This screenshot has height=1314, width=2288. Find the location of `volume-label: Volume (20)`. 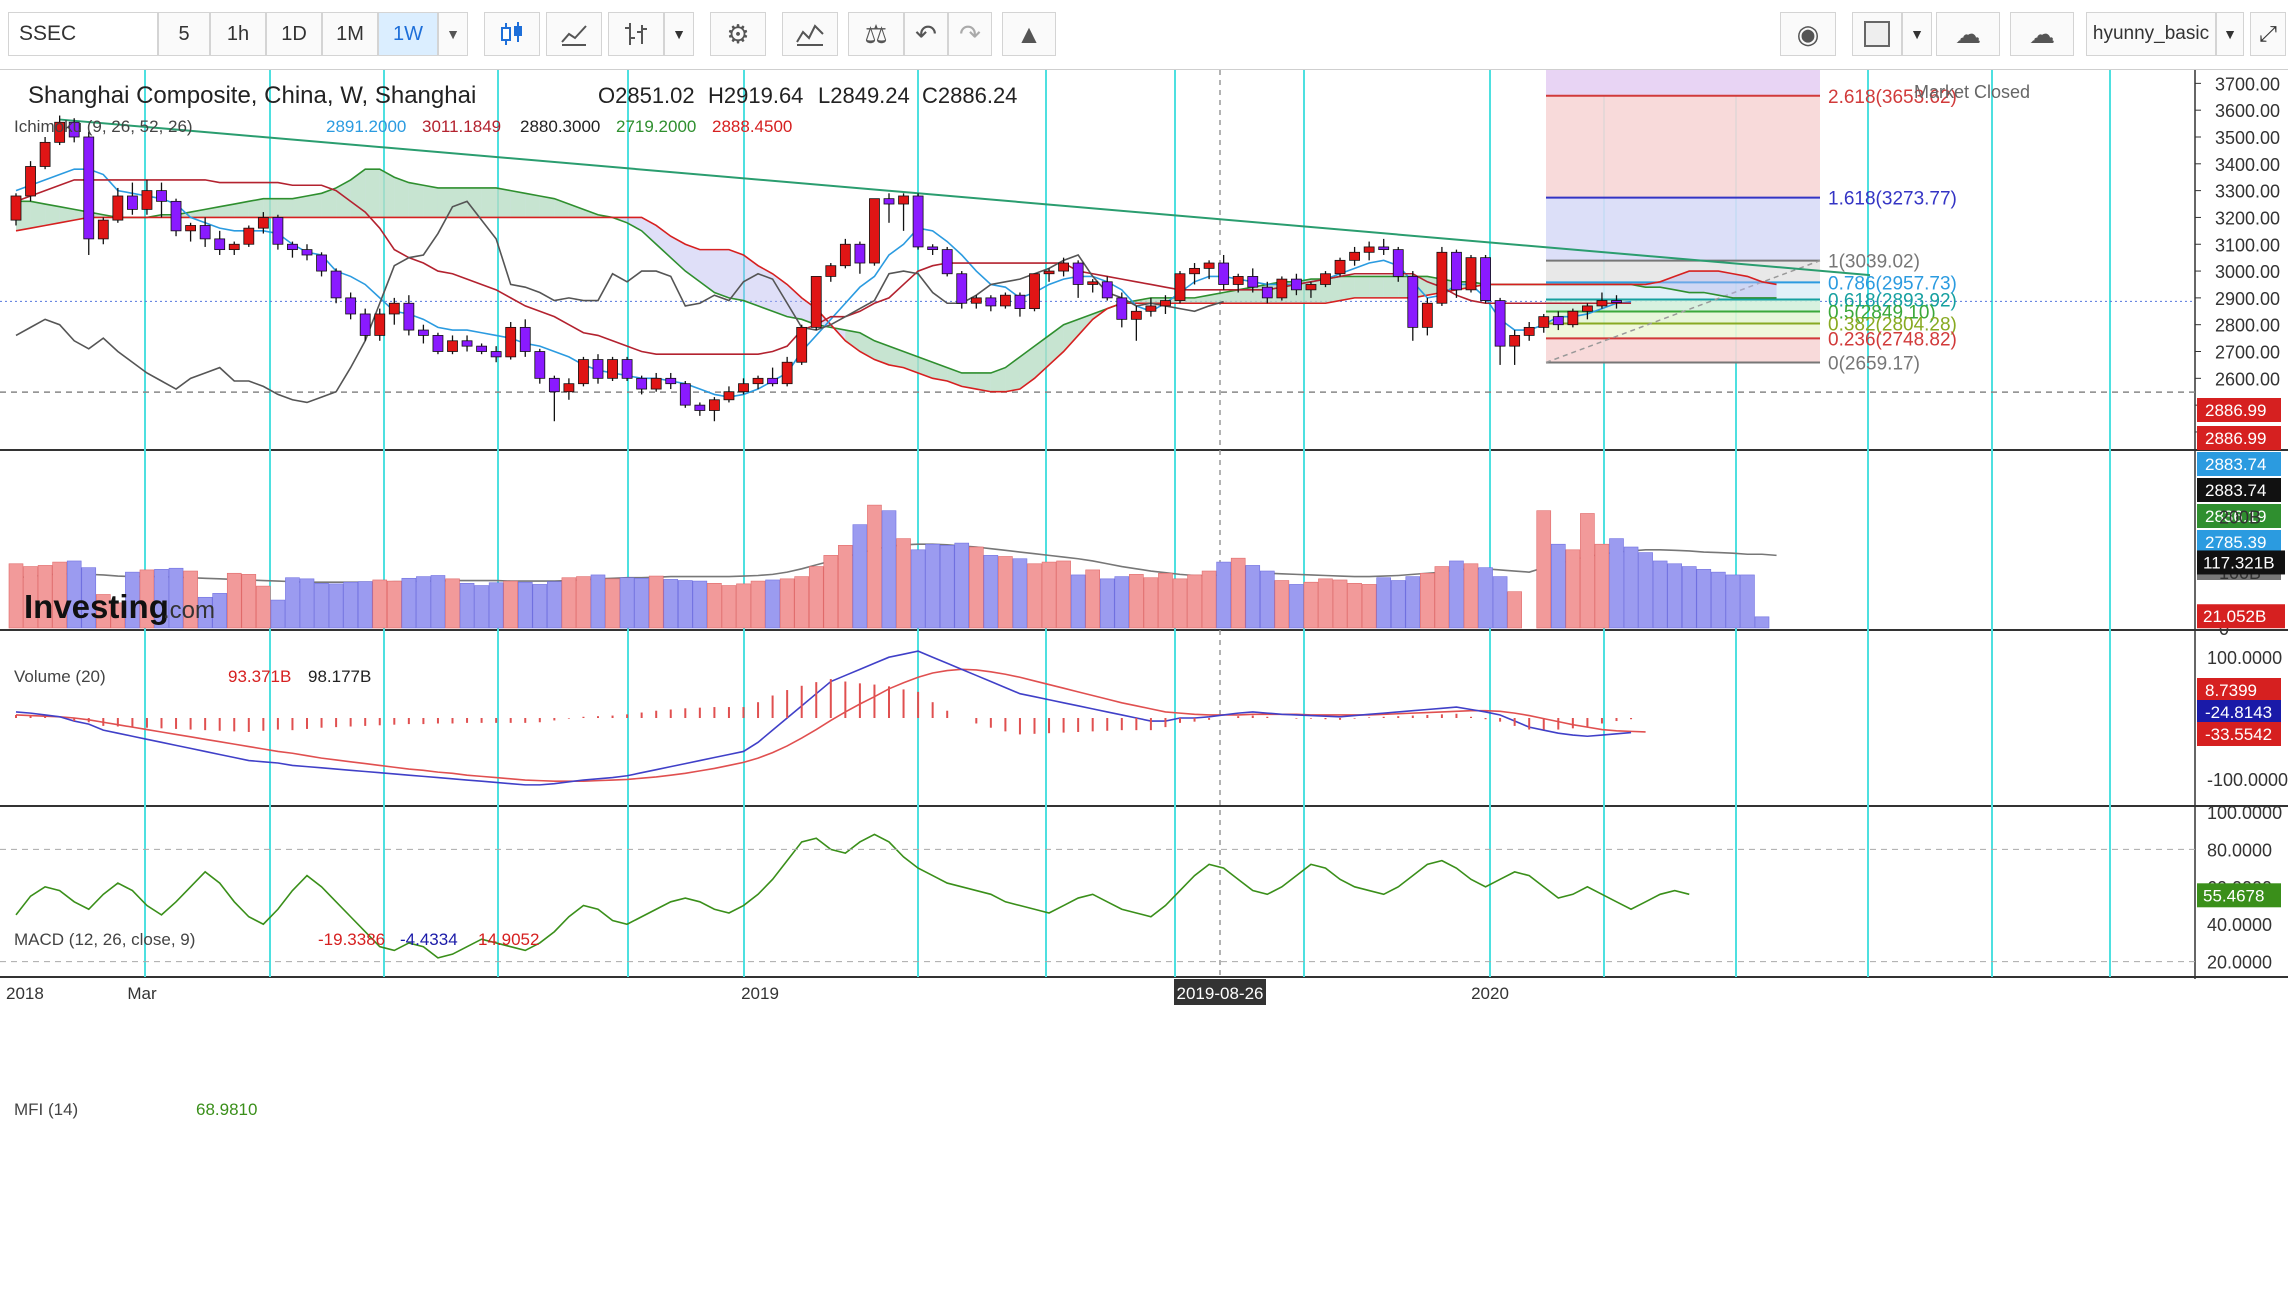

volume-label: Volume (20) is located at coordinates (60, 676).